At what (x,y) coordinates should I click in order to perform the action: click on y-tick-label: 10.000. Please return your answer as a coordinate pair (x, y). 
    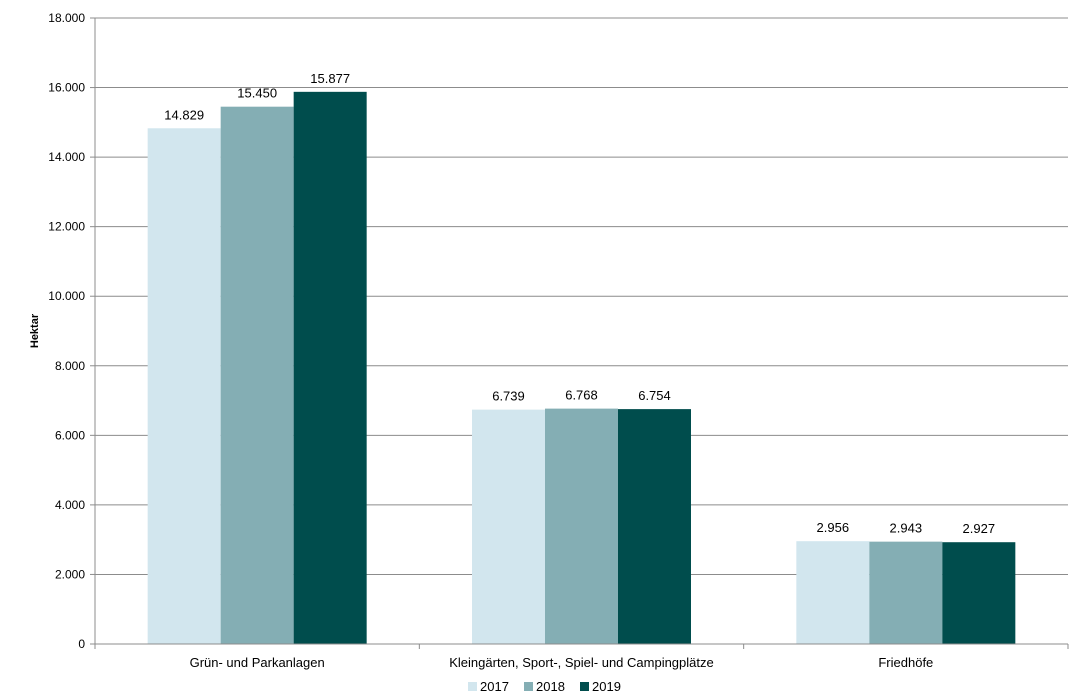
    Looking at the image, I should click on (66, 296).